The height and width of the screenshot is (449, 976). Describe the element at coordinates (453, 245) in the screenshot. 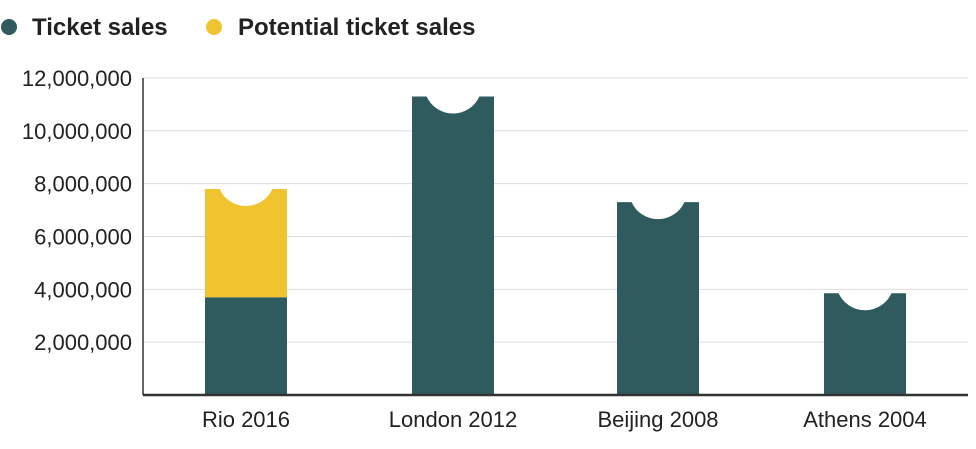

I see `bar-london-2012-ticket-sales` at that location.